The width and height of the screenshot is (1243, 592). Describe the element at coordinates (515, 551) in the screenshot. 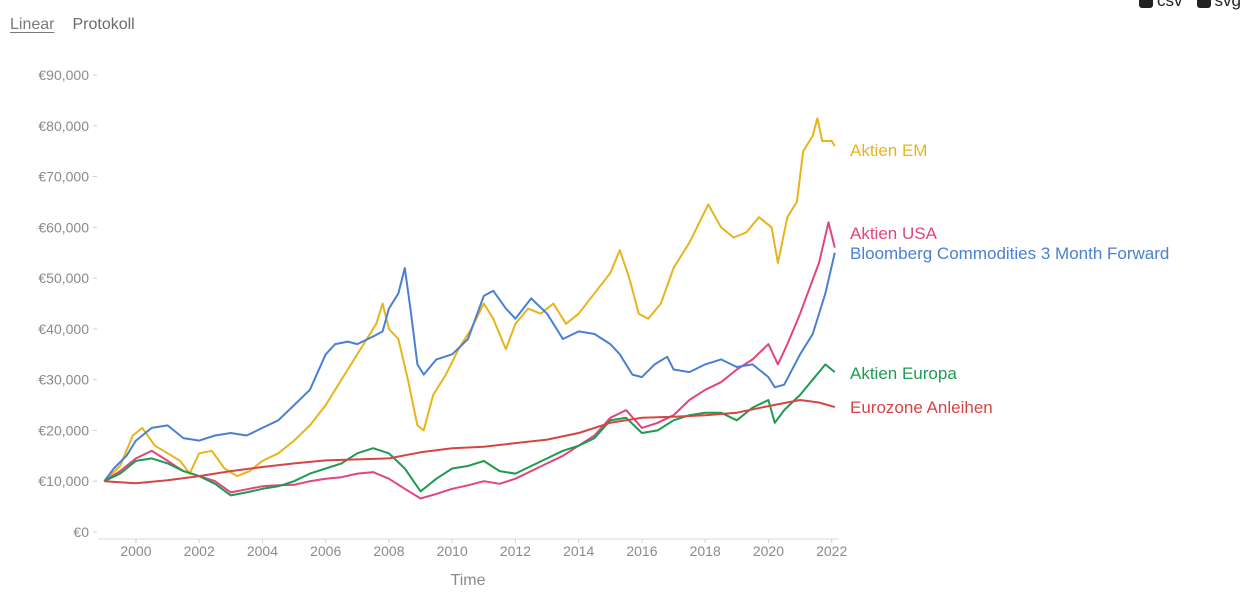

I see `x-tick-label: 2012` at that location.